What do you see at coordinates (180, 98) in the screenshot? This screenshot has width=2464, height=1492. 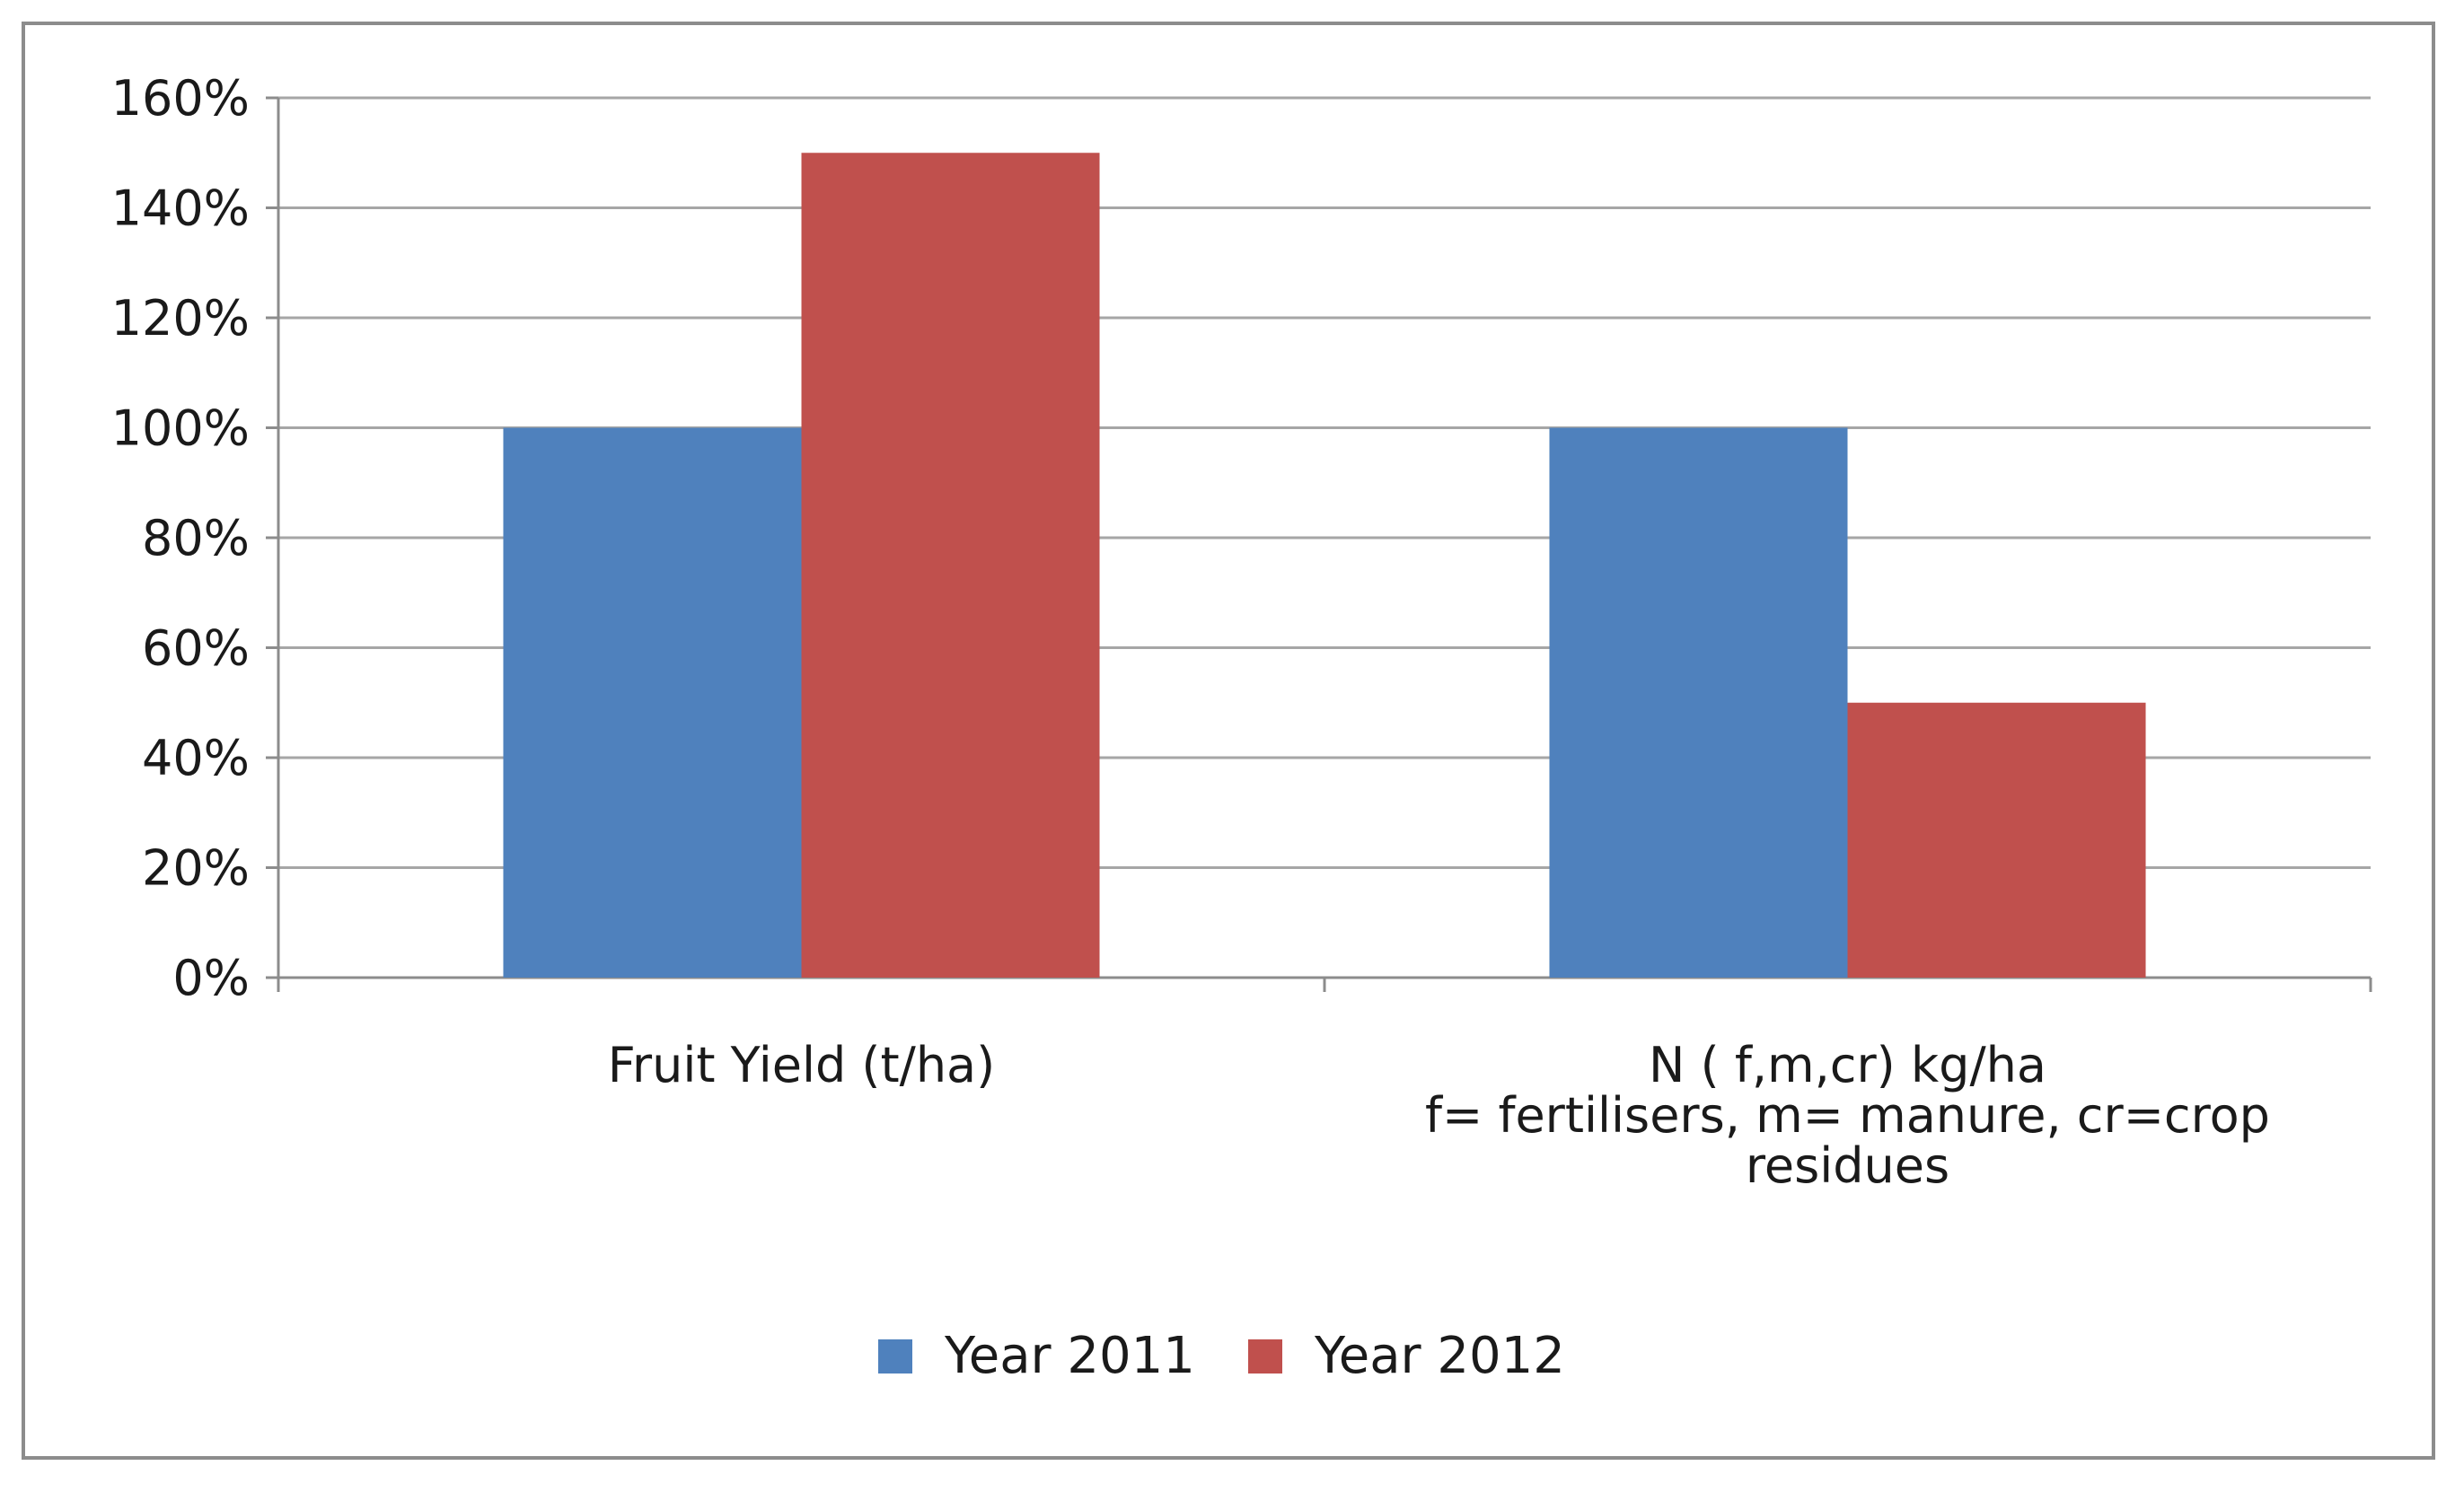 I see `y-tick-label: 160%` at bounding box center [180, 98].